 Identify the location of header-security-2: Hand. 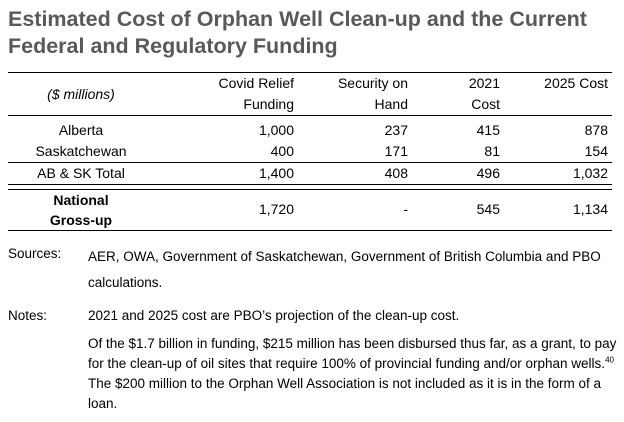
(351, 105).